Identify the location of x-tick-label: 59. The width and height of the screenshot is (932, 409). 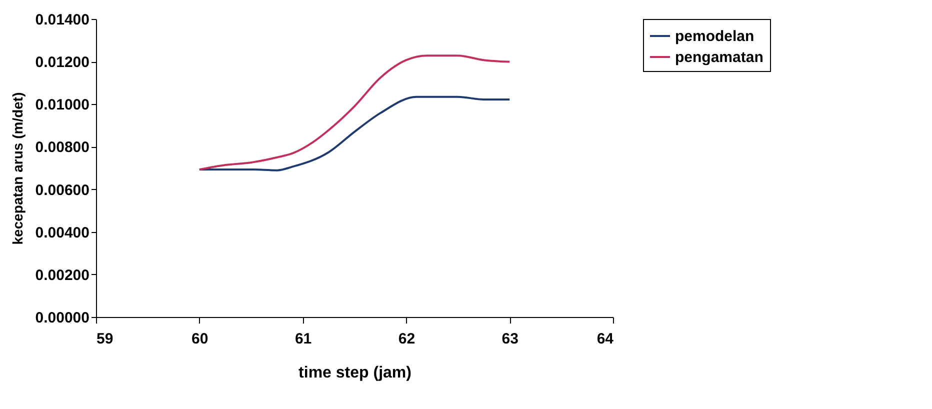
(105, 339).